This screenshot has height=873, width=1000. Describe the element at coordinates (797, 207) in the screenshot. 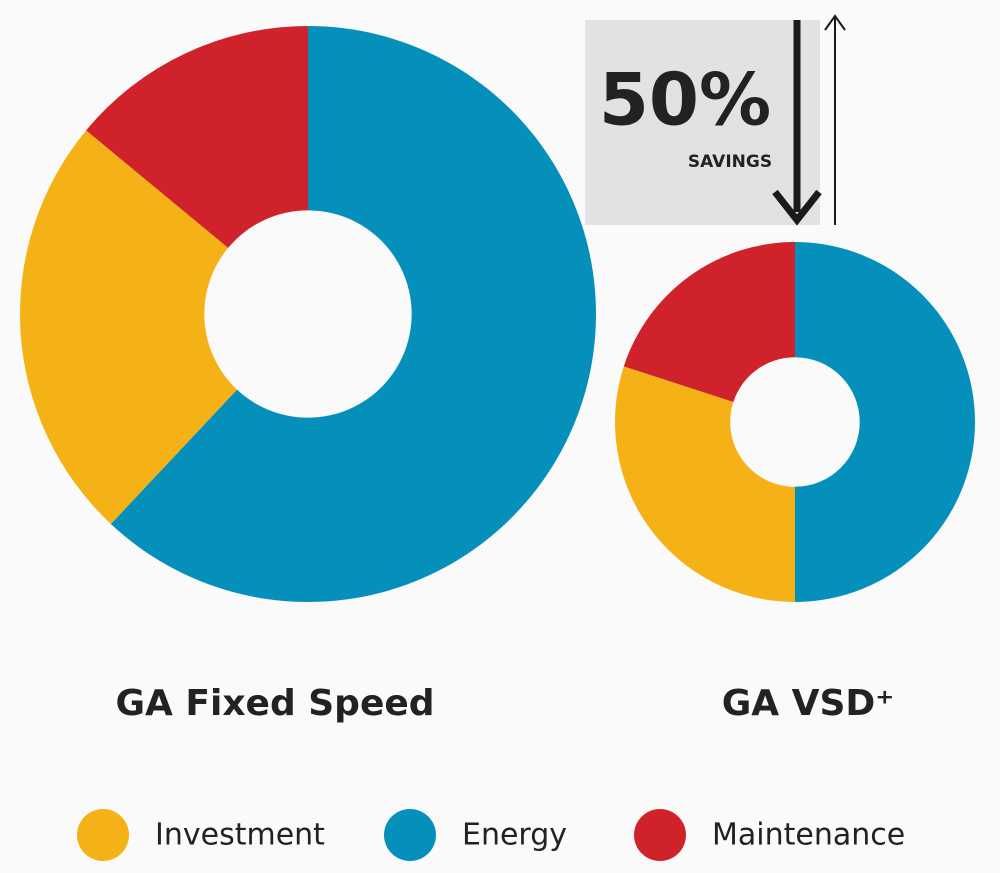

I see `down-arrow-head` at that location.